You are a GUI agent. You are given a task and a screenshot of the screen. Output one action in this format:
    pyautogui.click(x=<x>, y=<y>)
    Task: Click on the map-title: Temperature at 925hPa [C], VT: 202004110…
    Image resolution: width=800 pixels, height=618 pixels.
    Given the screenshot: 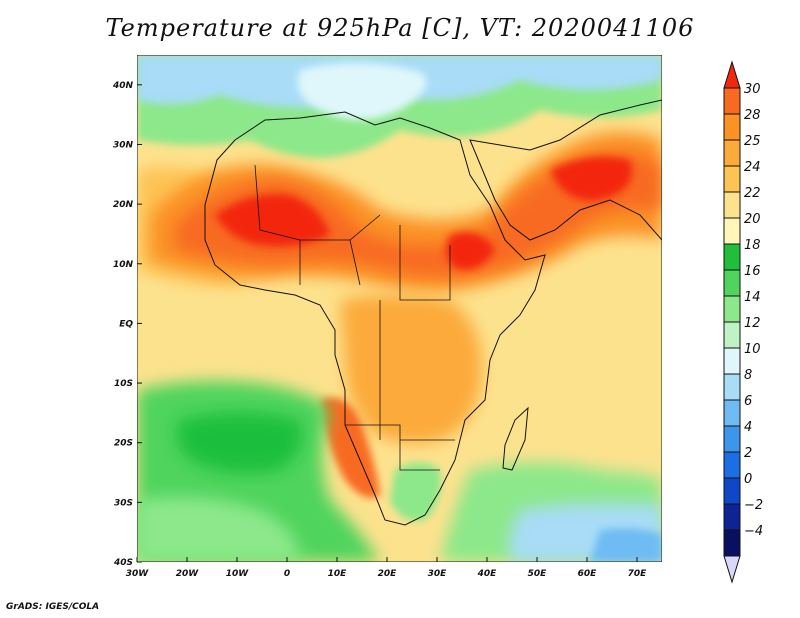 What is the action you would take?
    pyautogui.click(x=400, y=28)
    